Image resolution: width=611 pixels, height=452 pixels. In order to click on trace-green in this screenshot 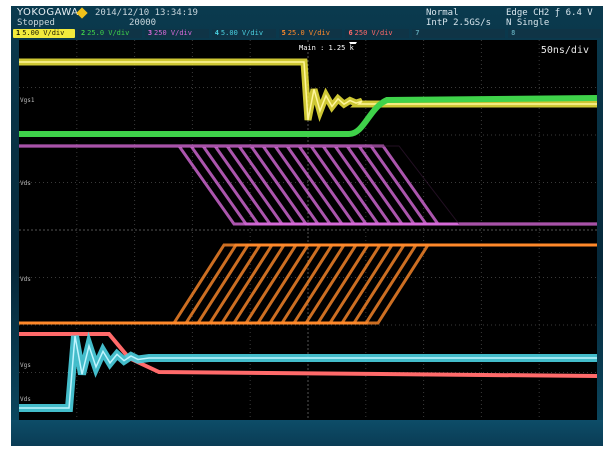, I will do `click(308, 116)`.